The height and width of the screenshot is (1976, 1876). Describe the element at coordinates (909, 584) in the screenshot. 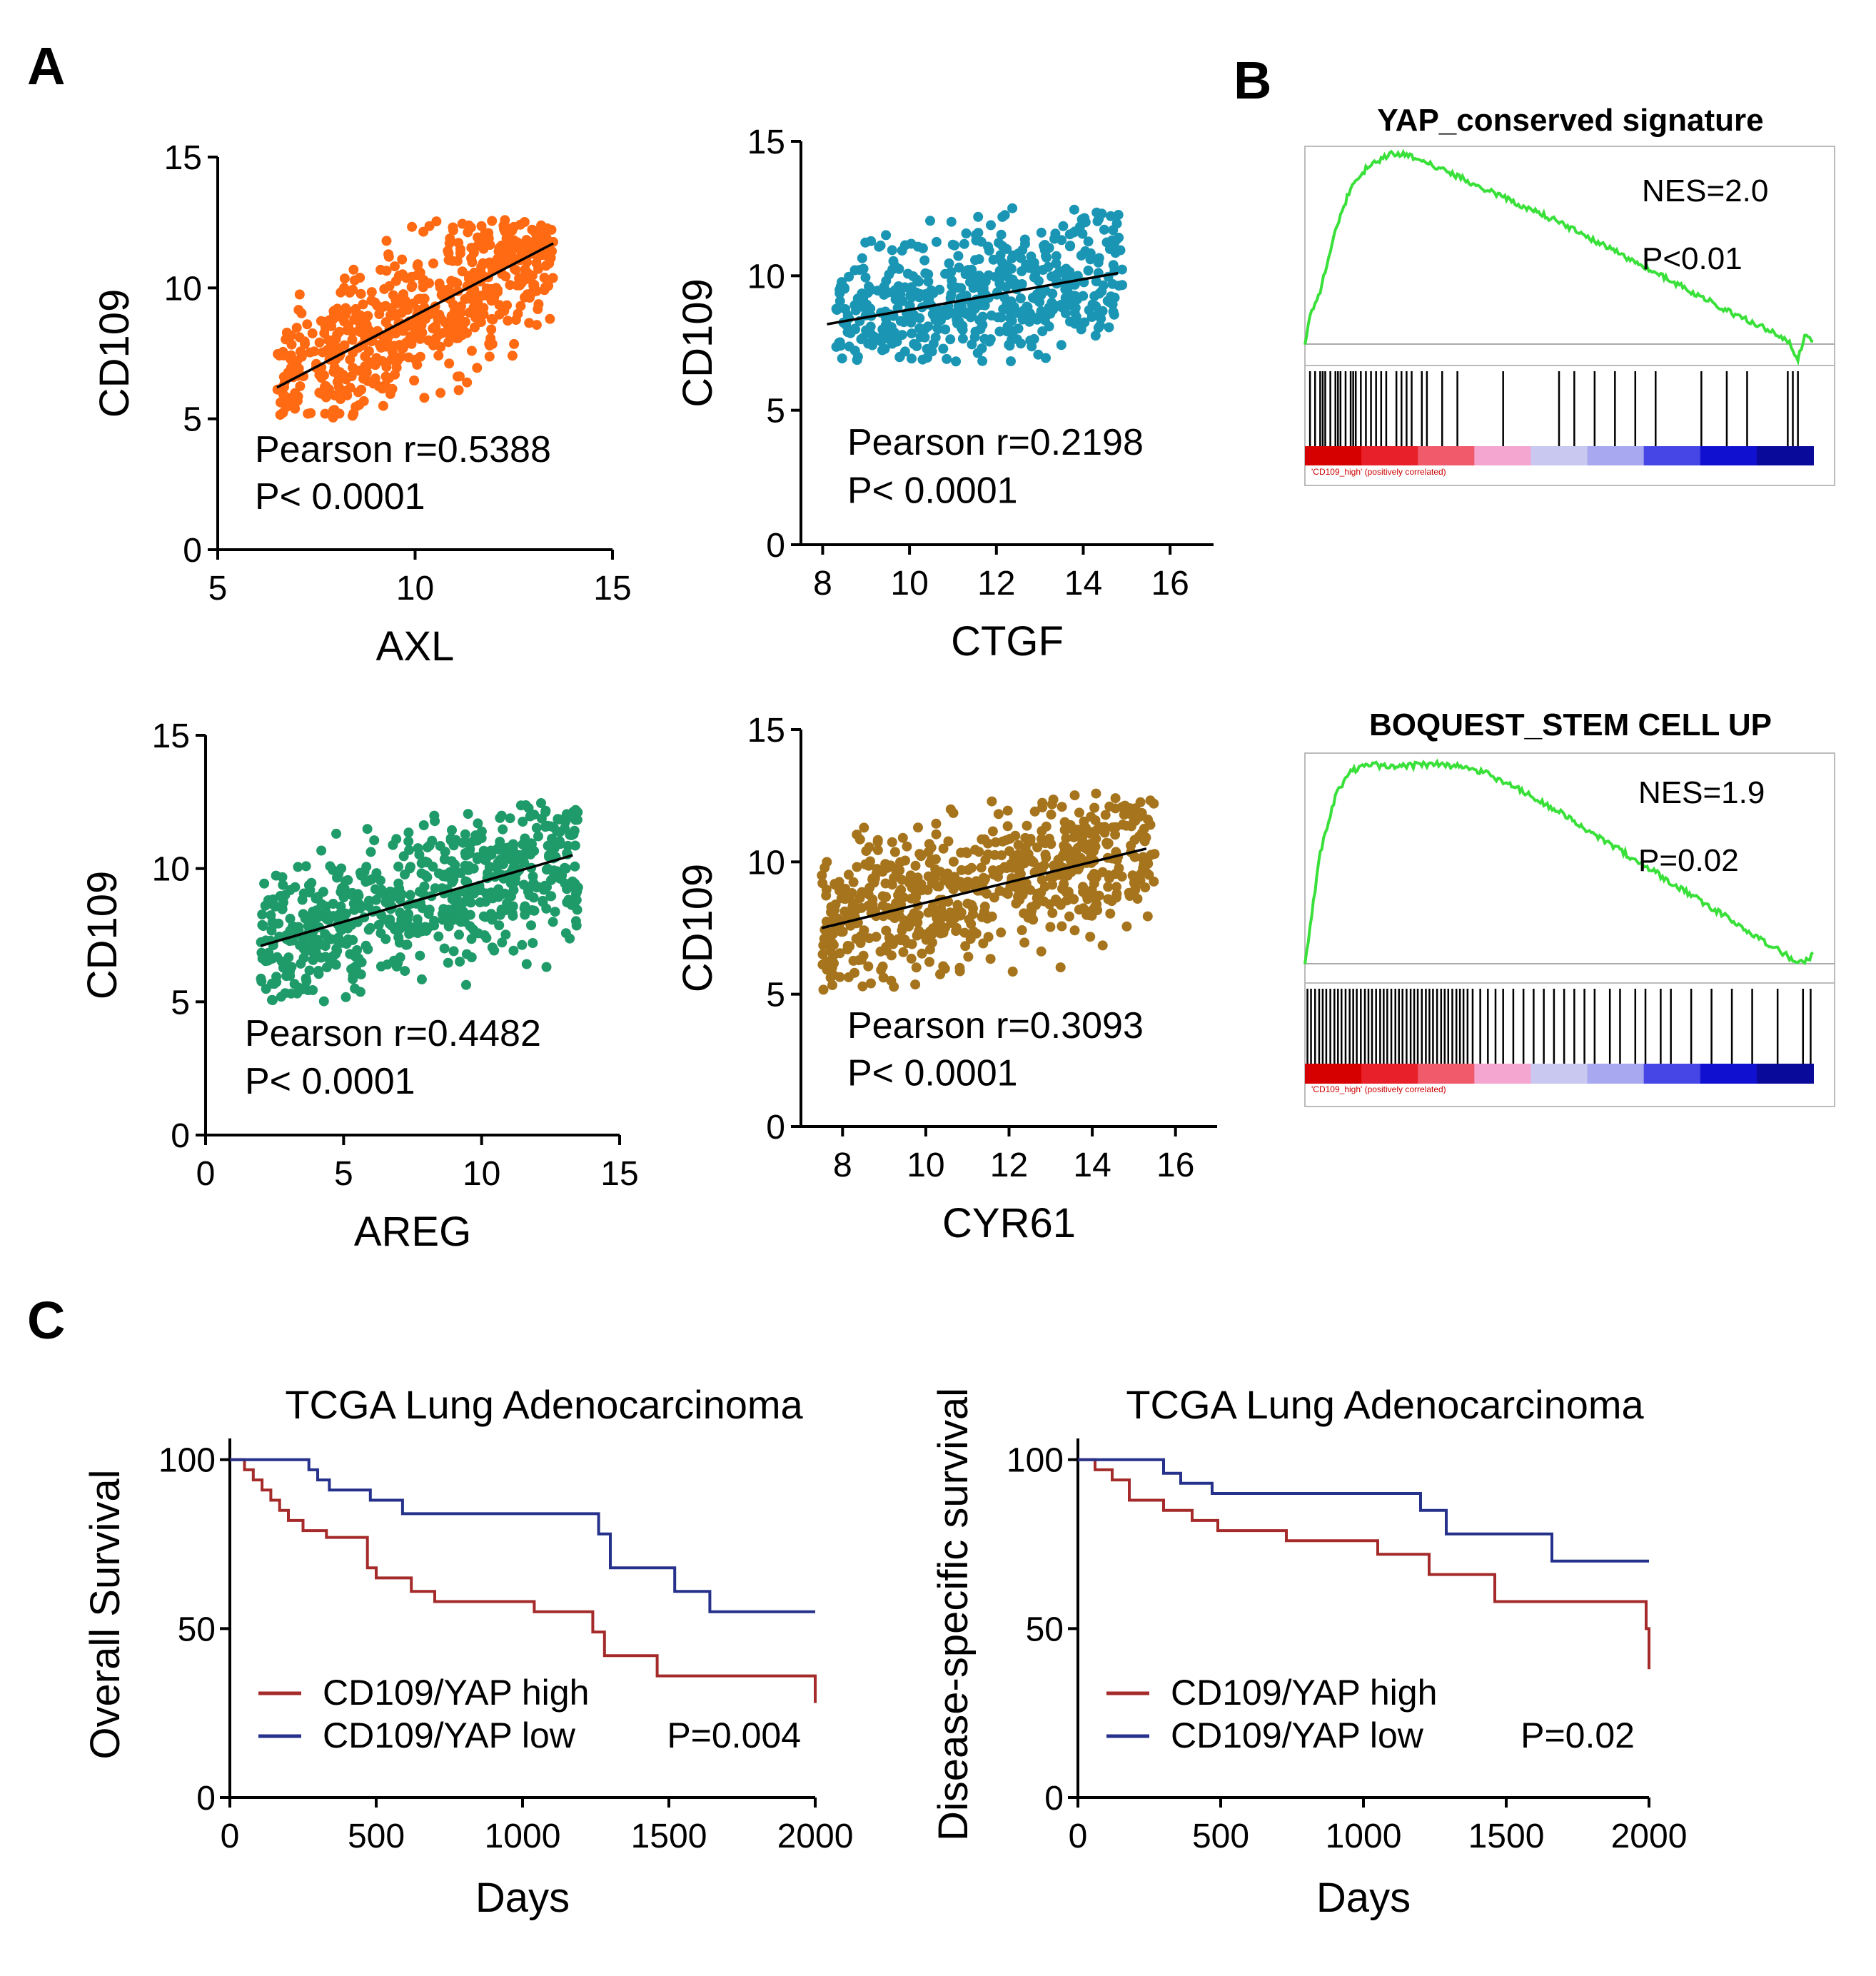

I see `x-tick-label: 10` at that location.